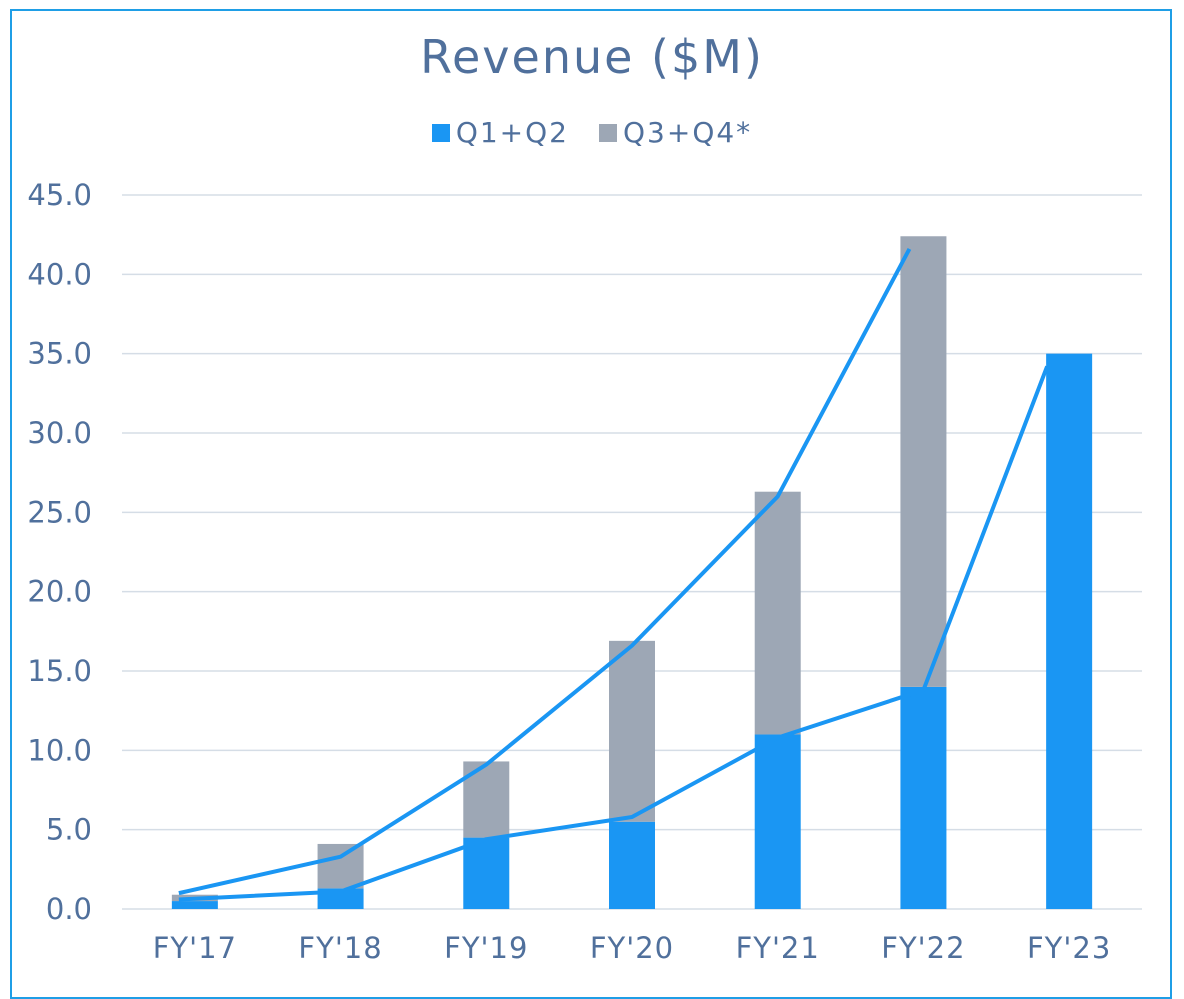 This screenshot has width=1184, height=999. Describe the element at coordinates (592, 57) in the screenshot. I see `chart-title: Revenue ($M)` at that location.